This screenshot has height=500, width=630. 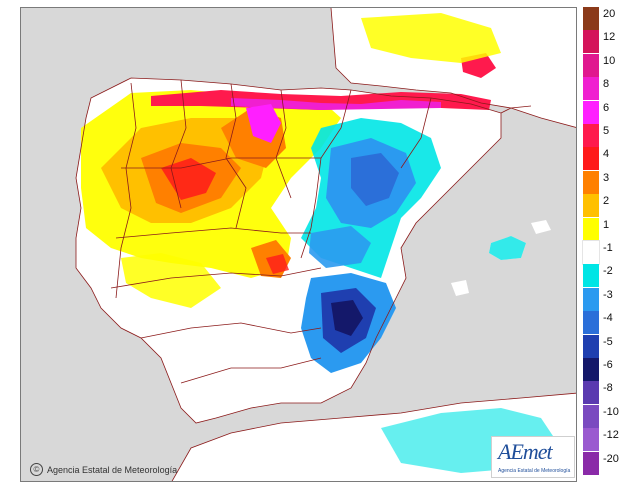 What do you see at coordinates (347, 318) in the screenshot?
I see `anomaly-minus6-region` at bounding box center [347, 318].